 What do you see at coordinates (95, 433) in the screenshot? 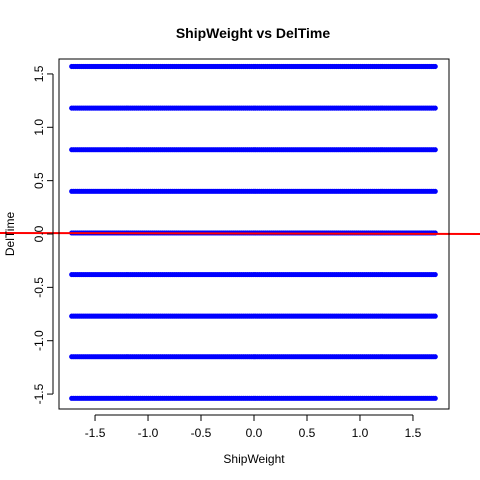
I see `x-tick-label: -1.5` at bounding box center [95, 433].